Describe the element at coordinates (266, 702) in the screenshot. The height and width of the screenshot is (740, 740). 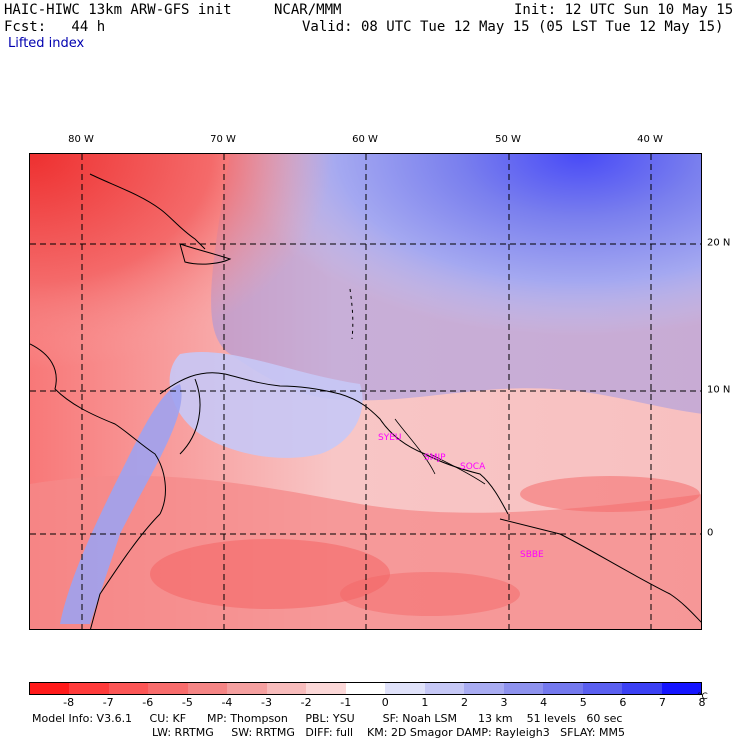
I see `colorbar-tick-label: -3` at that location.